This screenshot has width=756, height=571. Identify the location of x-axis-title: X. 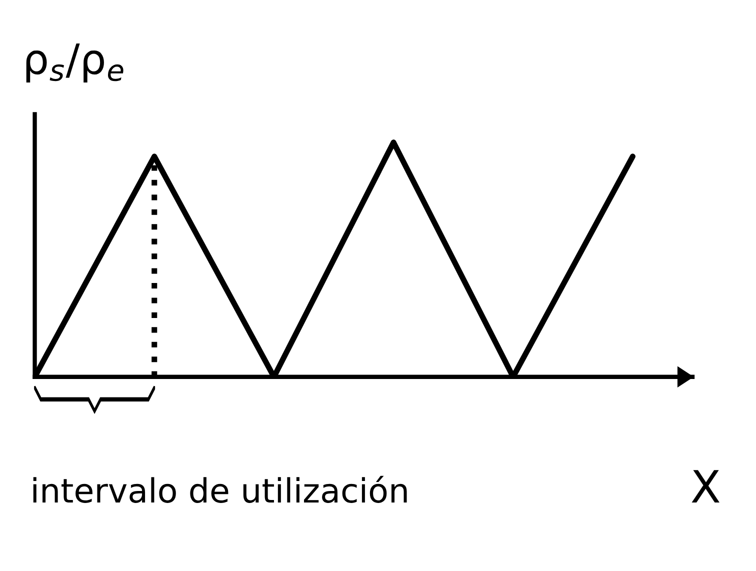
(706, 486).